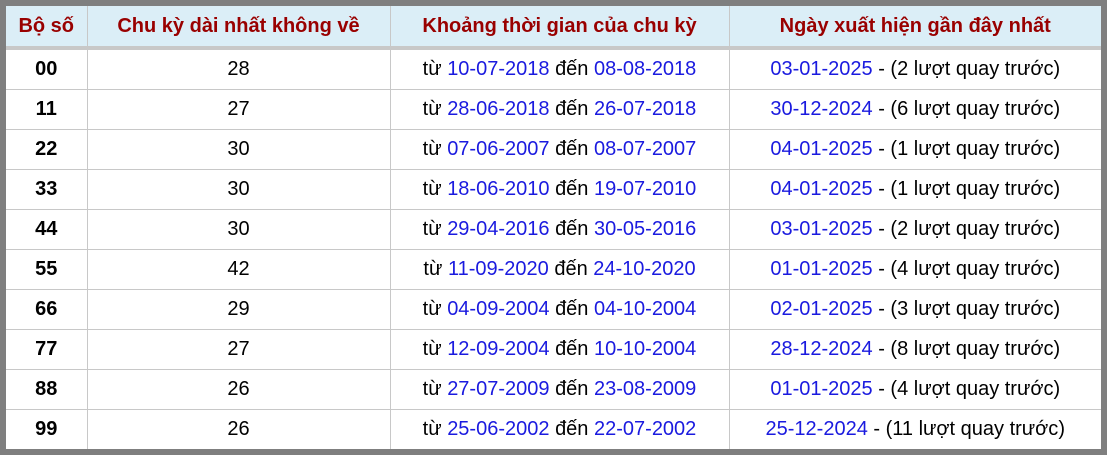 The image size is (1107, 455). I want to click on end-date-link: 08-07-2007, so click(645, 149).